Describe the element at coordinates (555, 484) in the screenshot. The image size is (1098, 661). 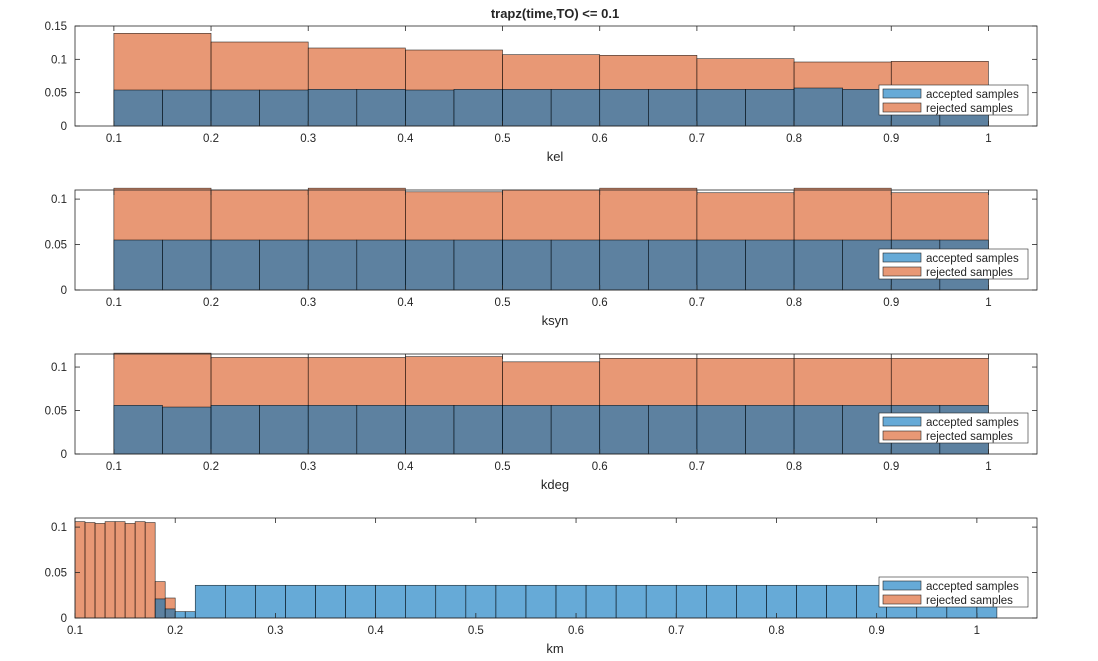
I see `x-axis-label: kdeg` at that location.